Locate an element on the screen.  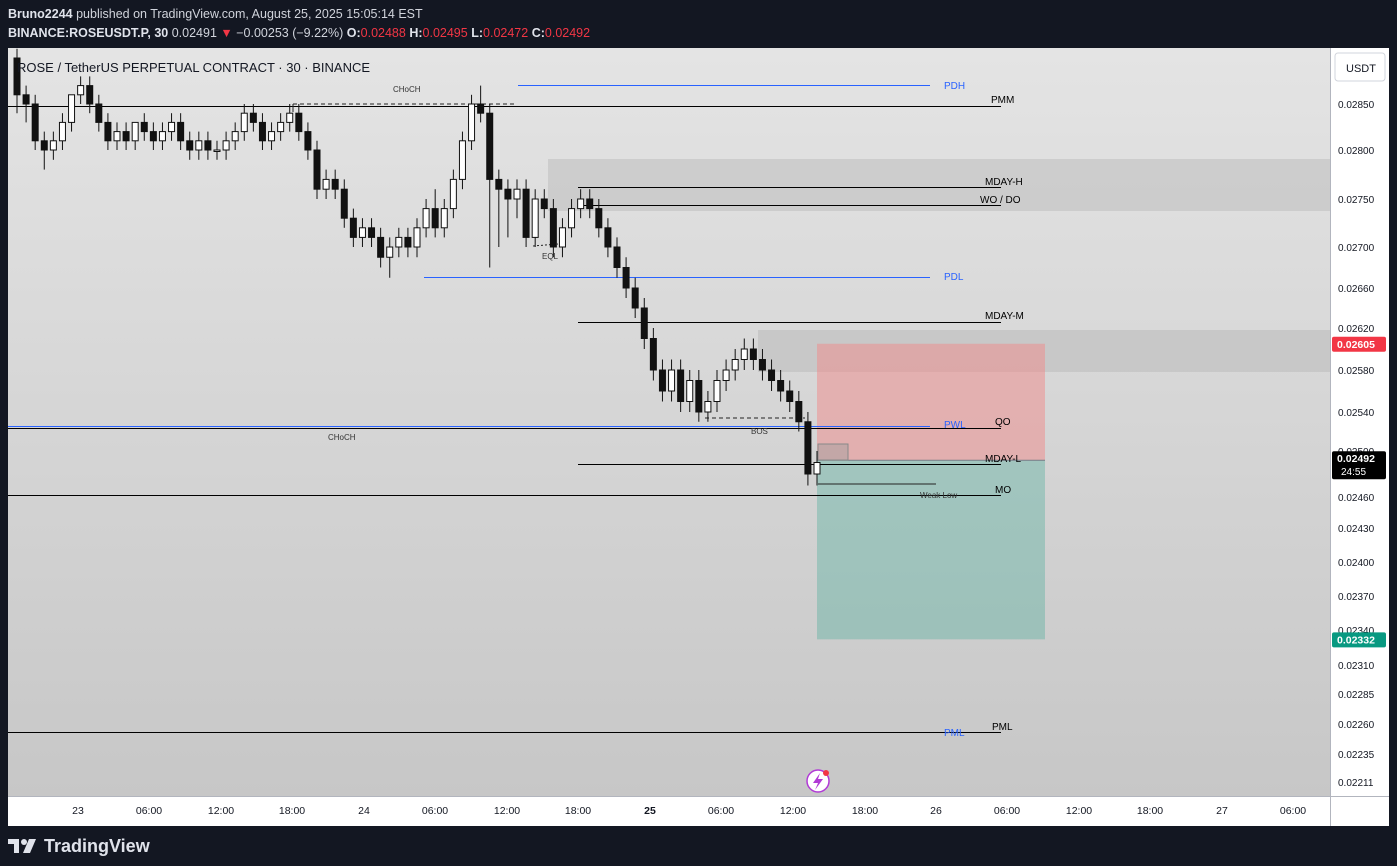
x-tick-label: 26 is located at coordinates (936, 811).